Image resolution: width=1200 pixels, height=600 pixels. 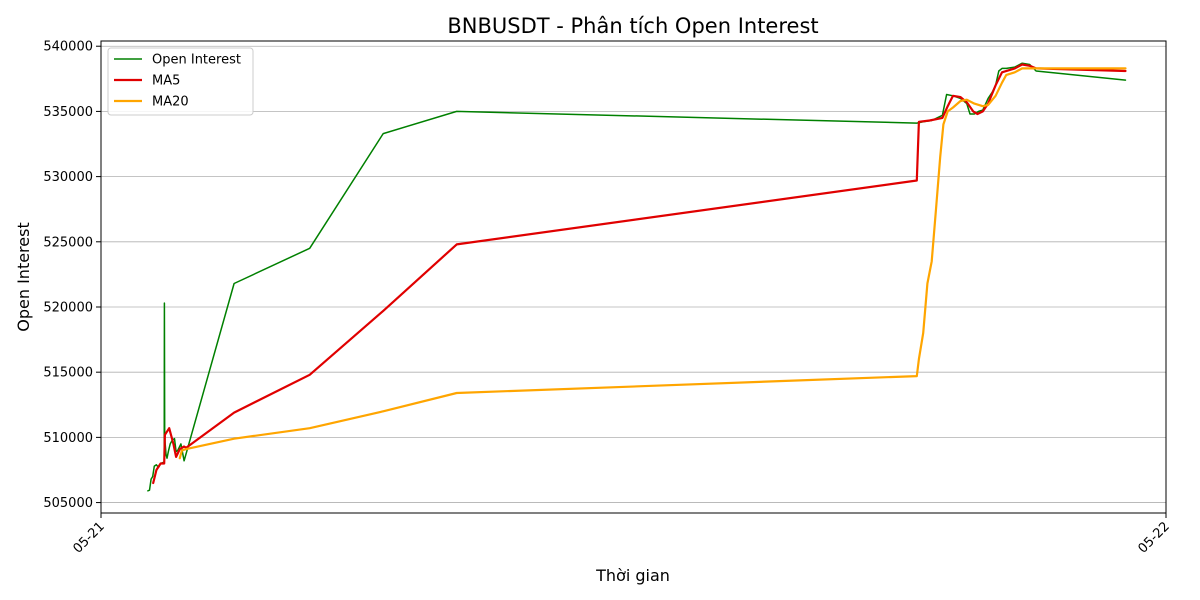 I want to click on legend: Open Interest MA5 MA20, so click(x=180, y=81).